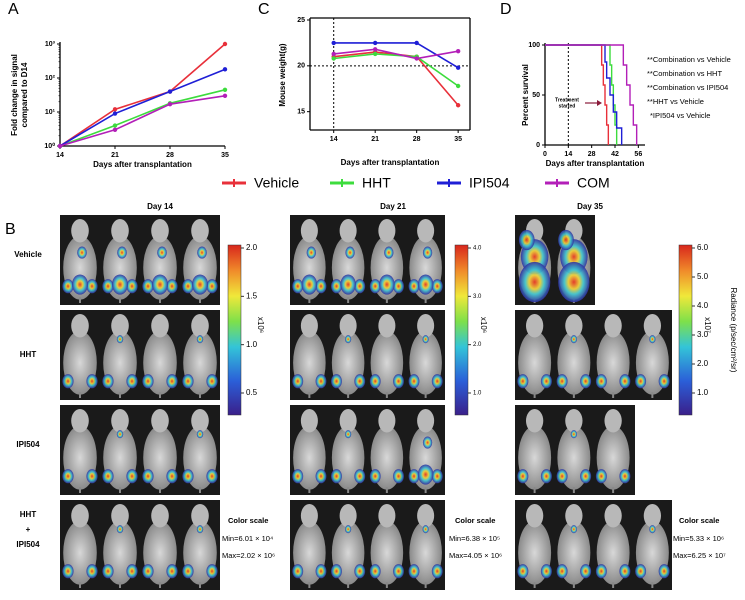 This screenshot has height=600, width=745. I want to click on annotation: started, so click(567, 106).